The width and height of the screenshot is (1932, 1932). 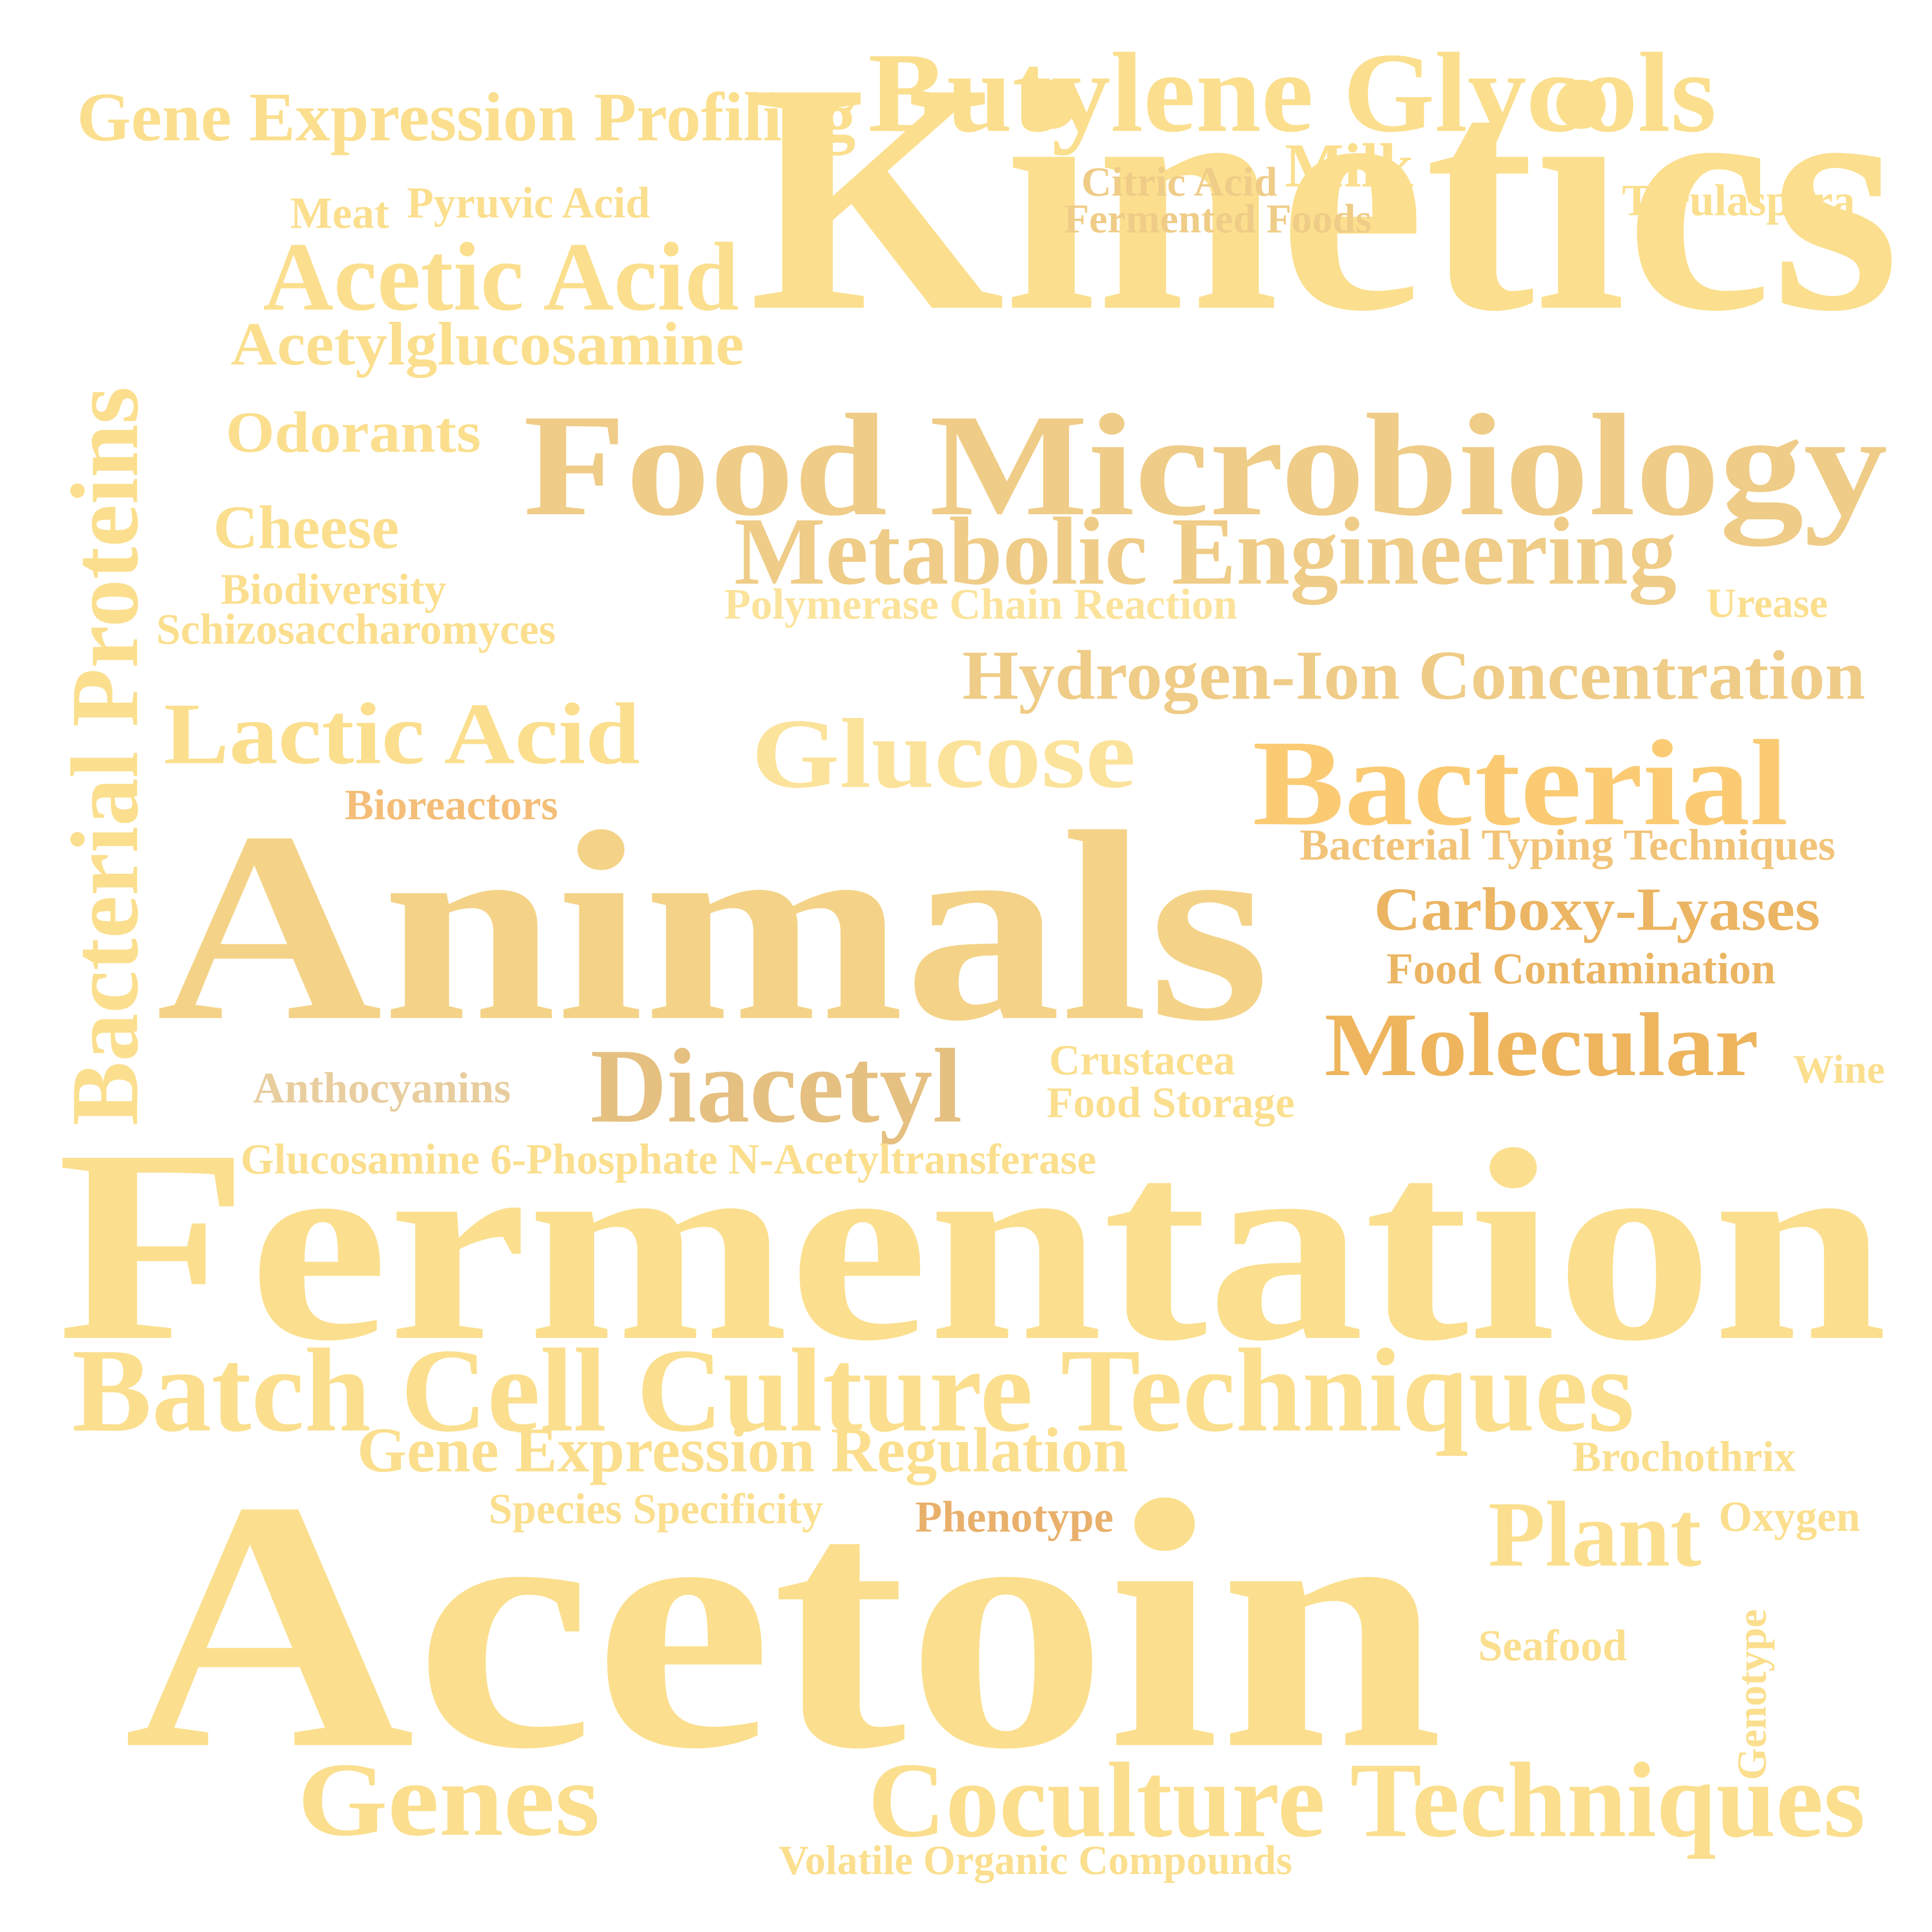 What do you see at coordinates (449, 1799) in the screenshot?
I see `word-genes: Genes` at bounding box center [449, 1799].